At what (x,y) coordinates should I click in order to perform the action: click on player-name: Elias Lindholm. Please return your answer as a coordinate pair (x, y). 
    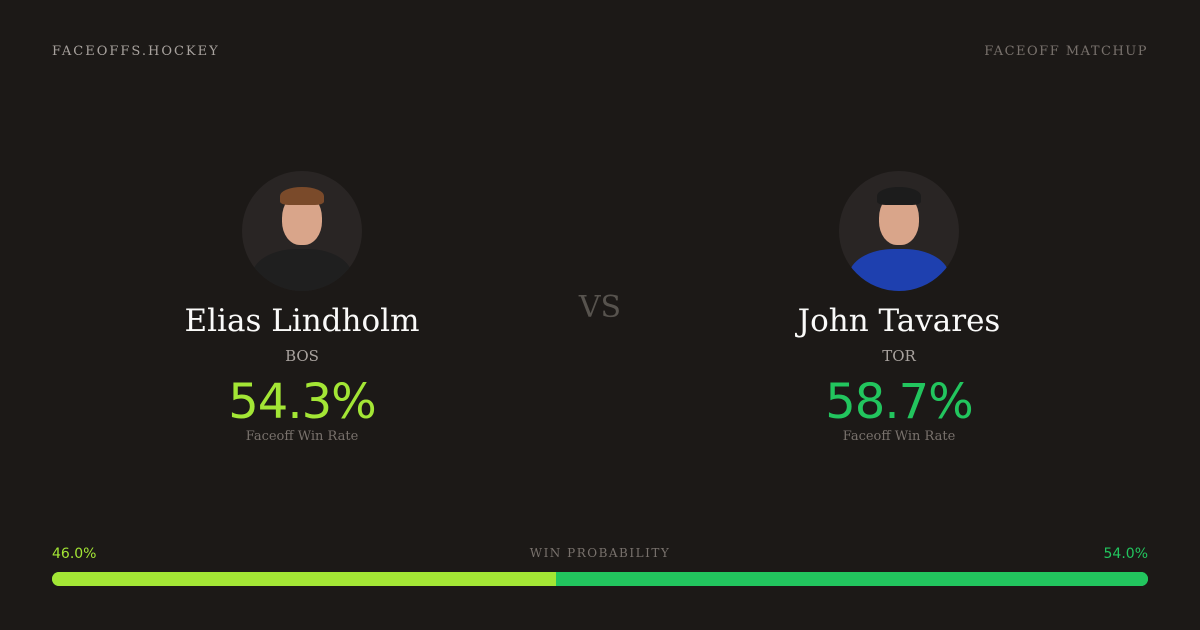
    Looking at the image, I should click on (302, 321).